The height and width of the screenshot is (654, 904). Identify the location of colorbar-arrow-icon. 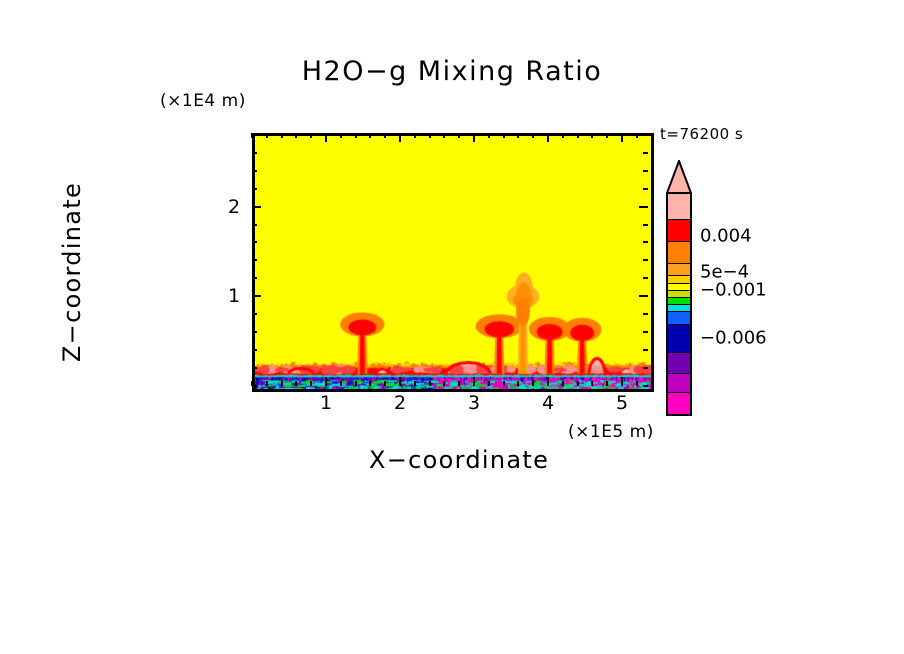
(679, 177).